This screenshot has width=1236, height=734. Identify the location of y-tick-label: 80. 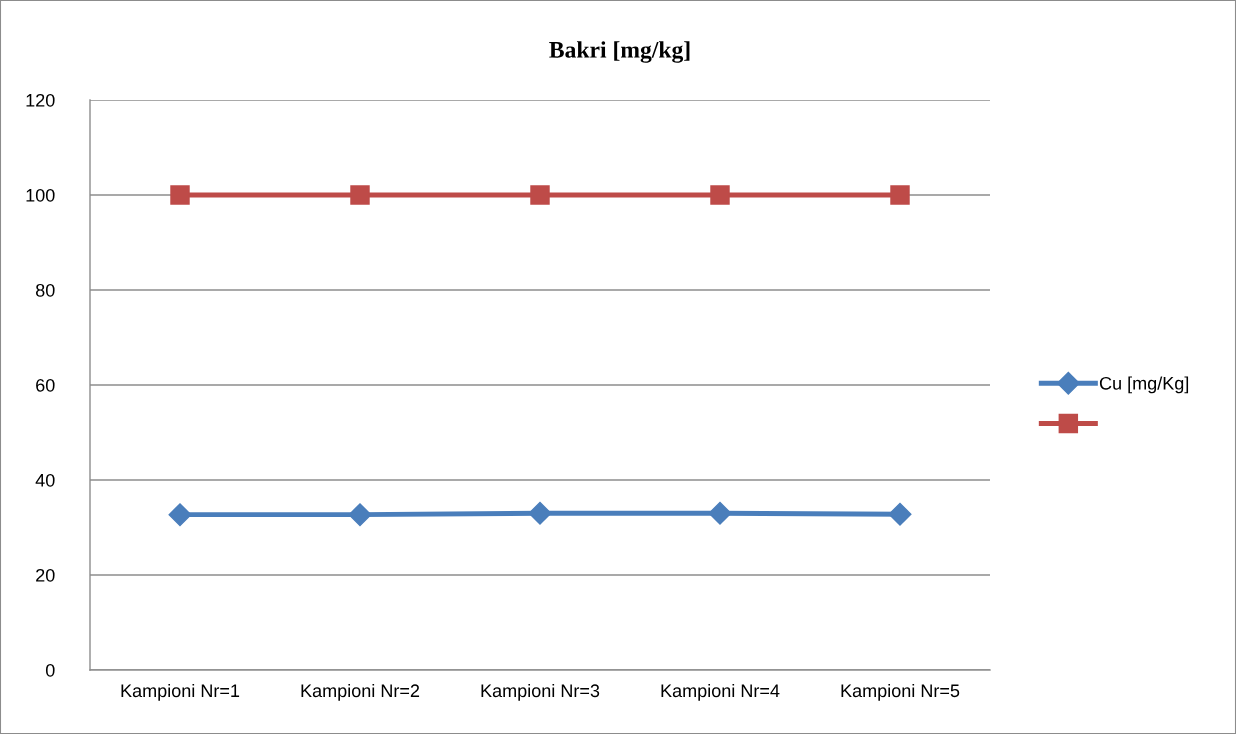
(45, 290).